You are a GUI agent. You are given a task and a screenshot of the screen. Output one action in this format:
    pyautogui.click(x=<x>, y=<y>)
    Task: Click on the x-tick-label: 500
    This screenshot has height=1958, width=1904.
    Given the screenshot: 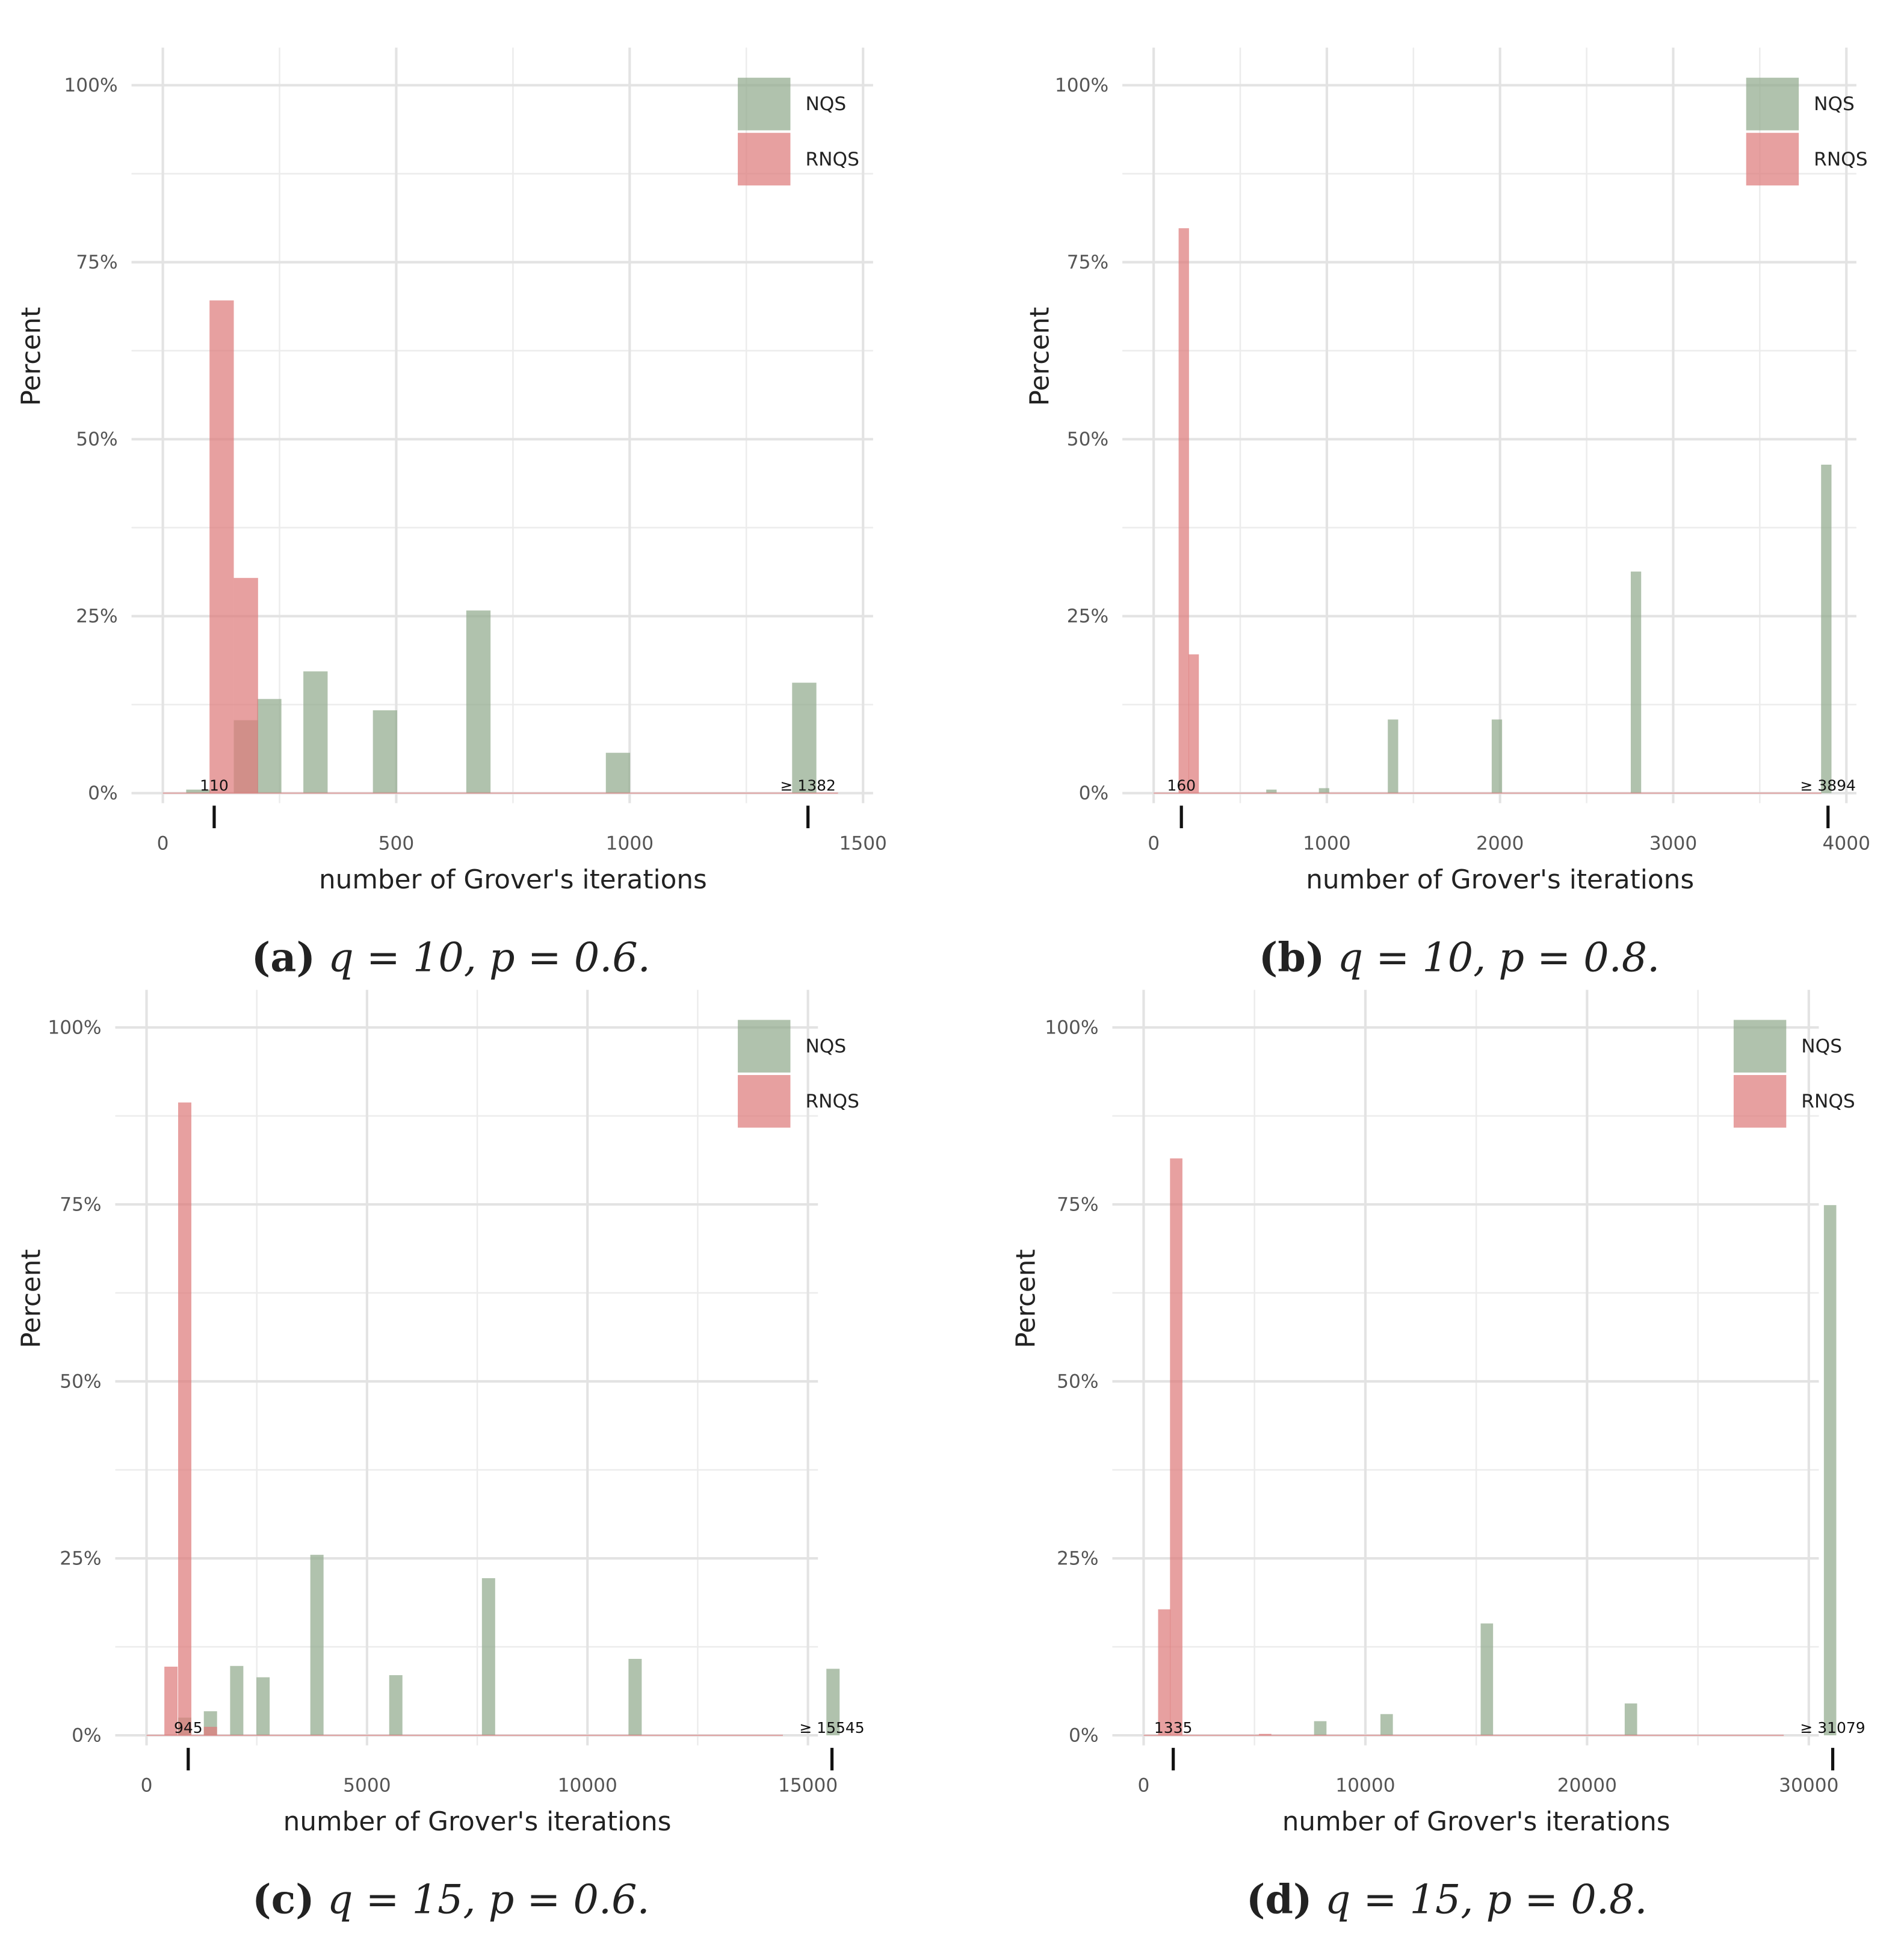 What is the action you would take?
    pyautogui.click(x=397, y=843)
    